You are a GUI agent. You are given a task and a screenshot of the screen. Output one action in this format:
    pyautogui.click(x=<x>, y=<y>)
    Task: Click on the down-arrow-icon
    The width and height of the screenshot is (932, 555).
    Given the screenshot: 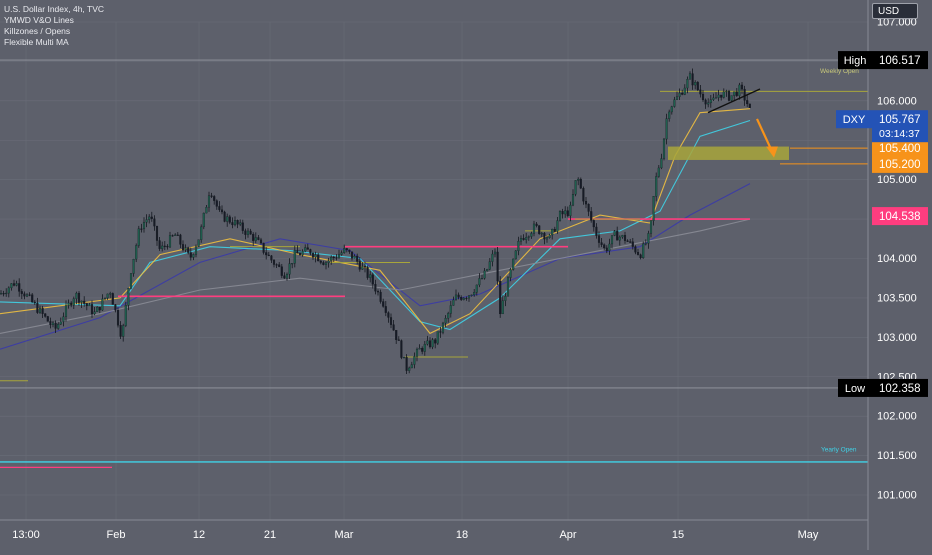 What is the action you would take?
    pyautogui.click(x=772, y=152)
    